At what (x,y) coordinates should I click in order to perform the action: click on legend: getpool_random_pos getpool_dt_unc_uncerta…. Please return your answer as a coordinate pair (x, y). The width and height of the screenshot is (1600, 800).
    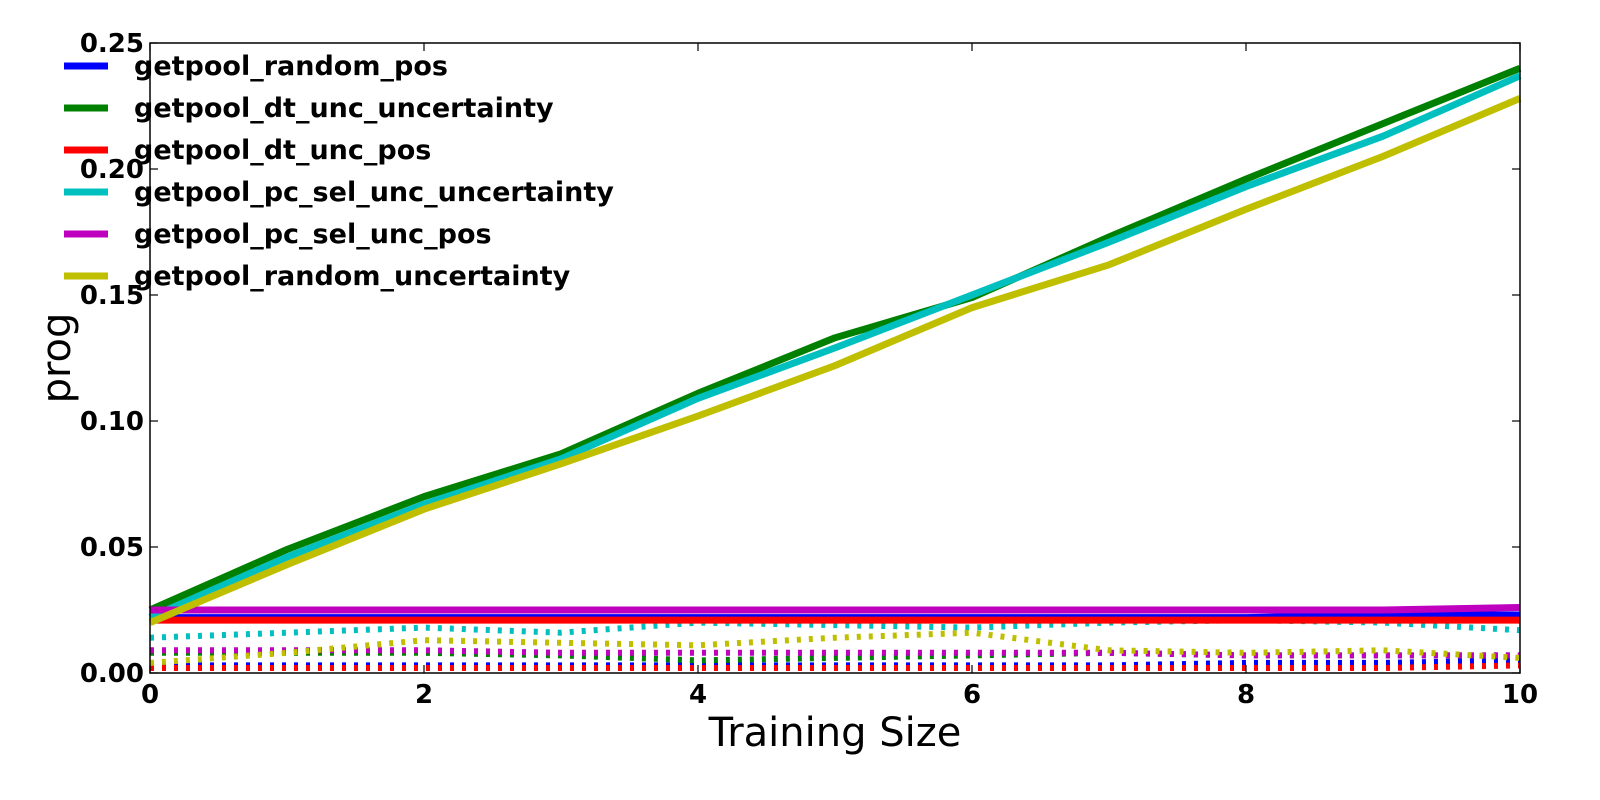
    Looking at the image, I should click on (339, 171).